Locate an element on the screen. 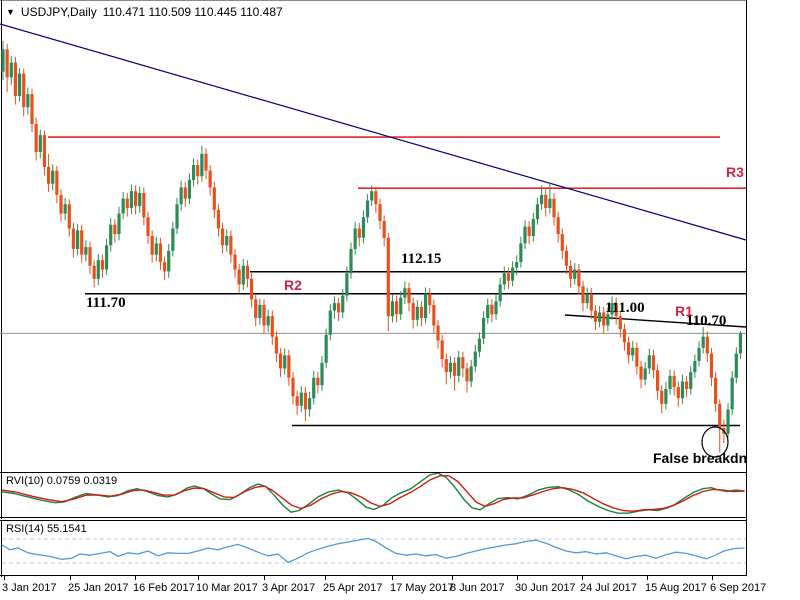 The width and height of the screenshot is (800, 600). chart-annotation-r3: R3 is located at coordinates (735, 172).